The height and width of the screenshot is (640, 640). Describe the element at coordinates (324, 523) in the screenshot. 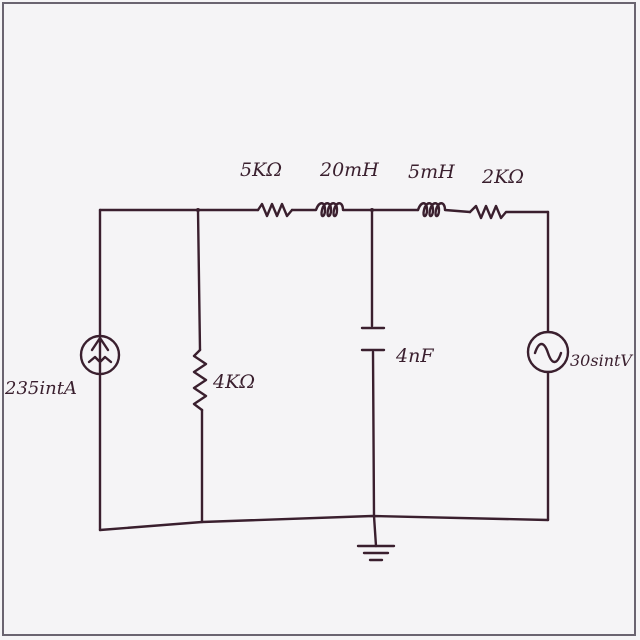

I see `wire-bottom` at that location.